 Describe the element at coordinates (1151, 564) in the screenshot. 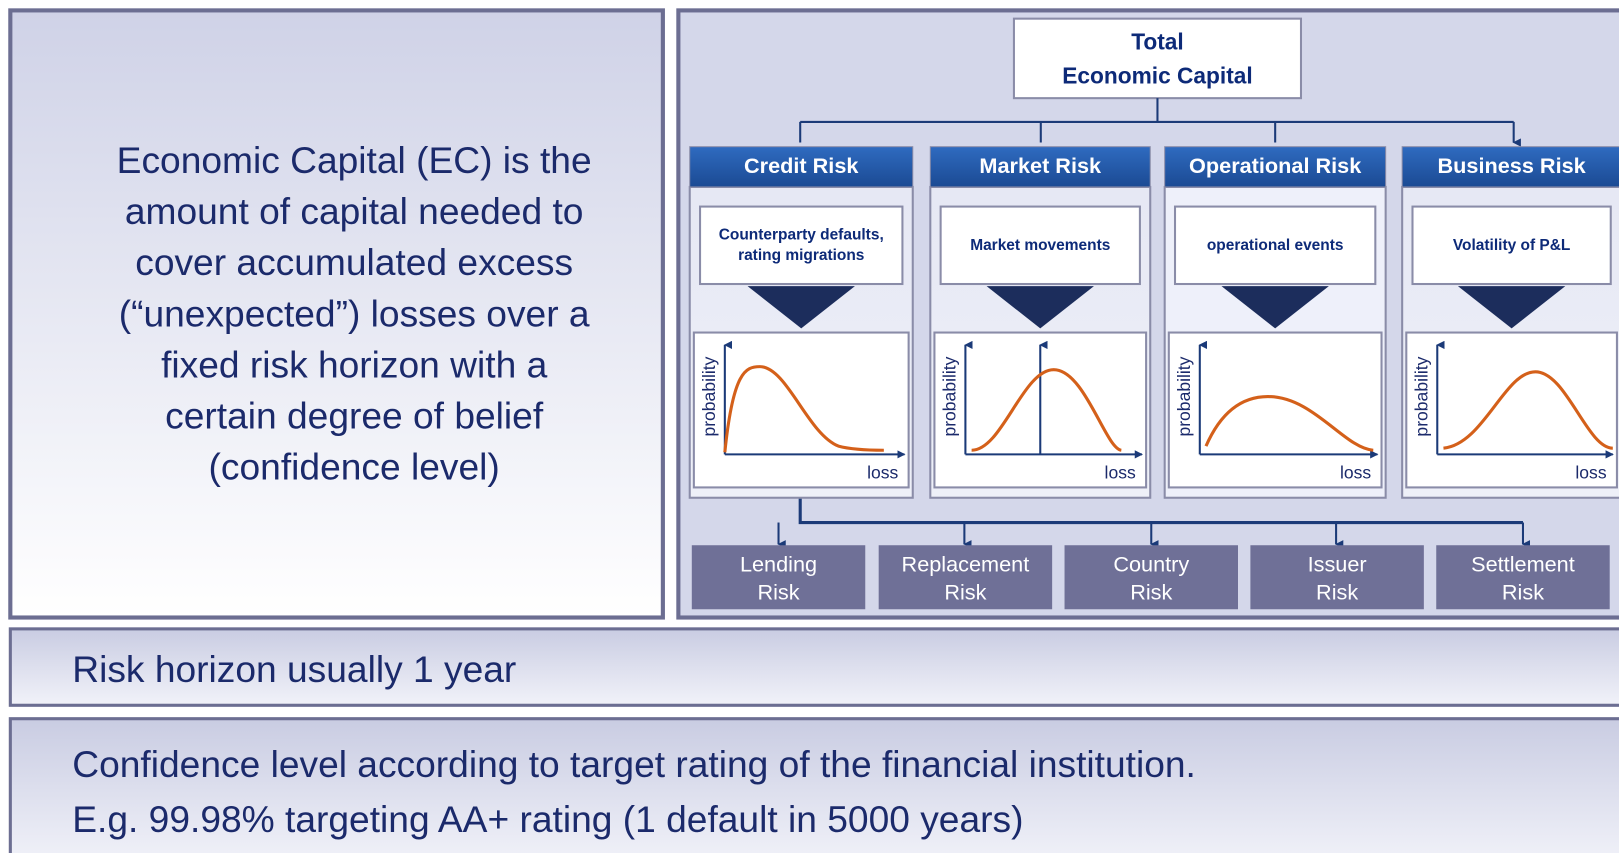

I see `subtype-label: Country` at that location.